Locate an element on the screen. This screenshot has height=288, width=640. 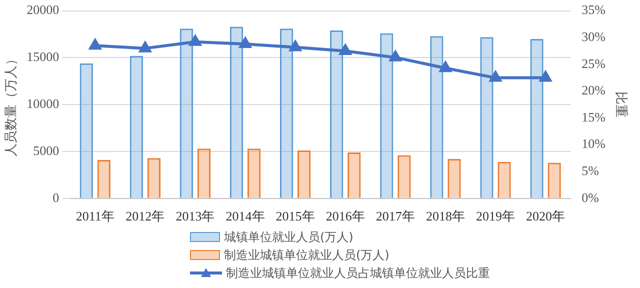
y-axis-title: 人员数量（万人） is located at coordinates (12, 104).